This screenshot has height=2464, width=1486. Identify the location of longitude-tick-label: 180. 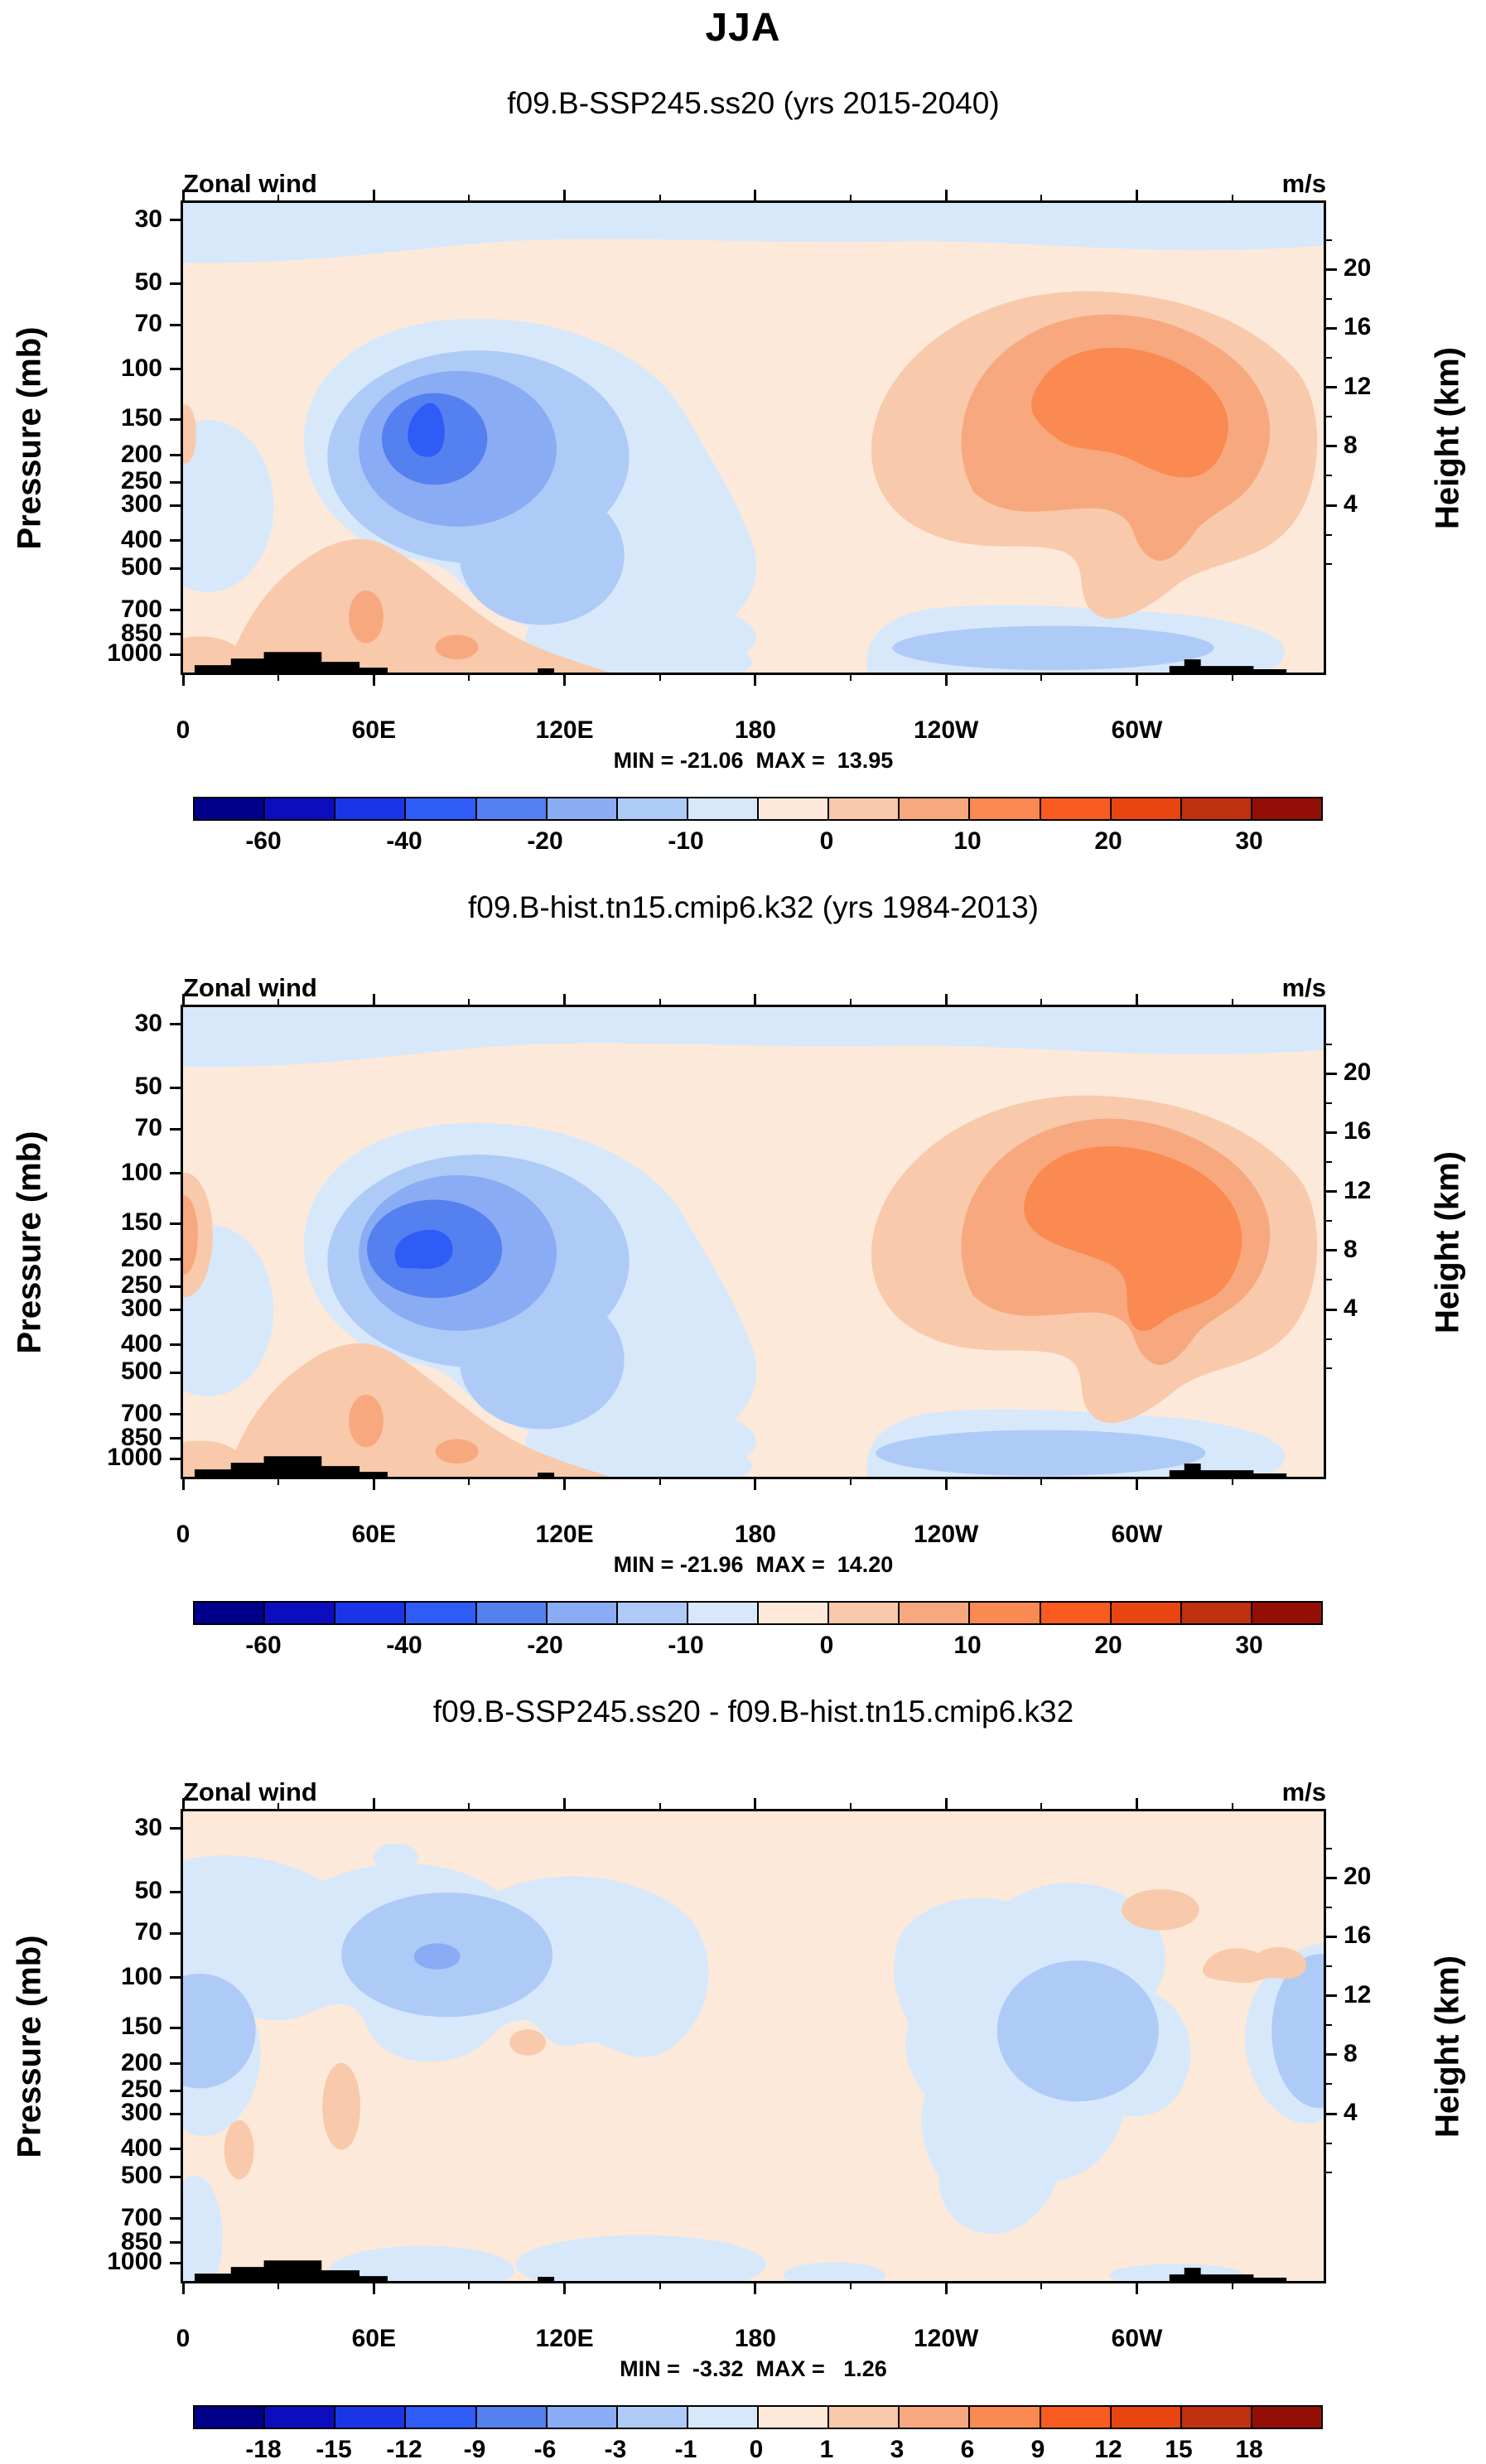
(755, 730).